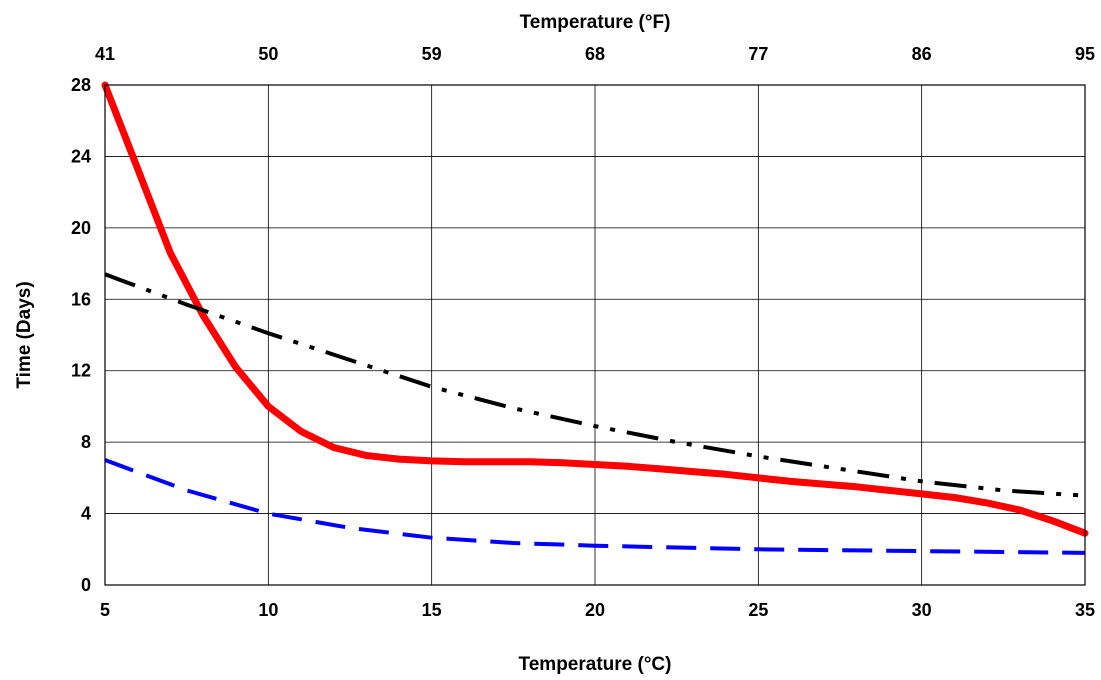 This screenshot has height=680, width=1101. I want to click on x-tick-label: 35, so click(1085, 610).